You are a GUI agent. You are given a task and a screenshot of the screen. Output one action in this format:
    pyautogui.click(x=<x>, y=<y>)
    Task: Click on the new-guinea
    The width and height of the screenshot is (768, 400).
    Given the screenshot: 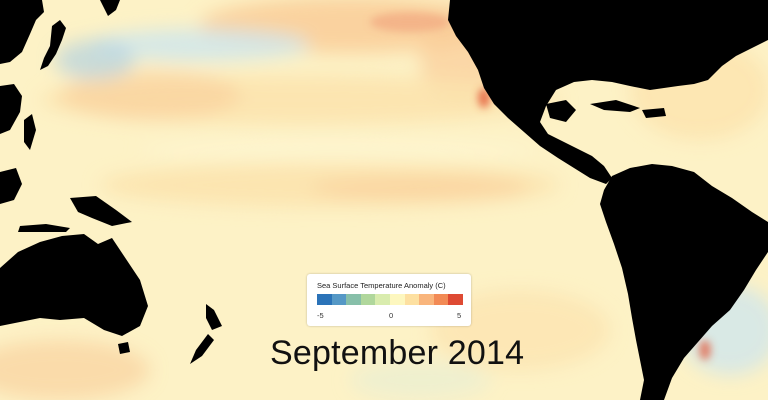 What is the action you would take?
    pyautogui.click(x=101, y=211)
    